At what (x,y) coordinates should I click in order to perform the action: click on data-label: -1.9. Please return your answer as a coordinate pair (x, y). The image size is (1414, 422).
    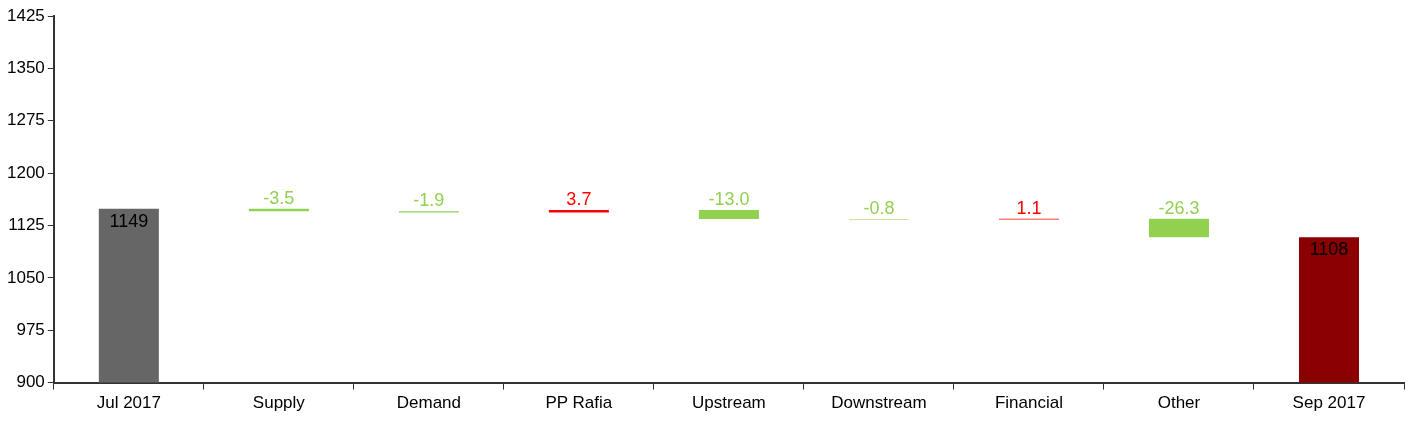
    Looking at the image, I should click on (429, 200).